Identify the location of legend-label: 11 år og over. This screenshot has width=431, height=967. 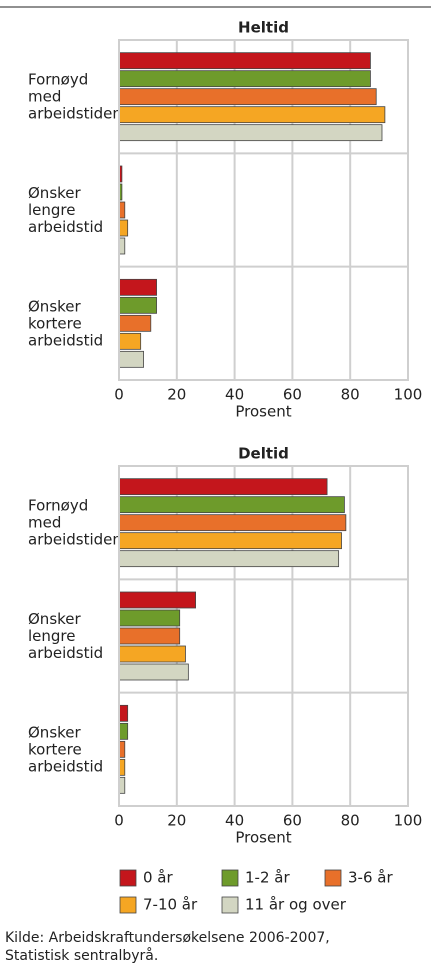
(296, 905).